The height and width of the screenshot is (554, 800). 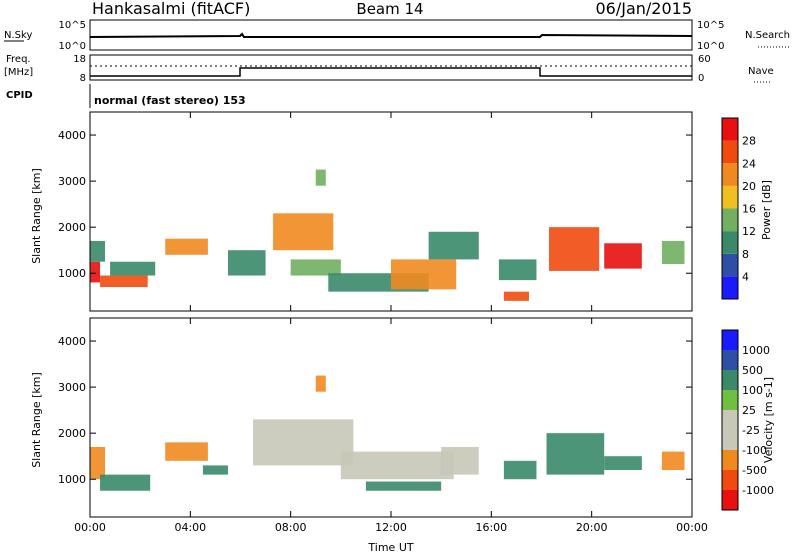 I want to click on beam-title: Beam 14, so click(x=389, y=9).